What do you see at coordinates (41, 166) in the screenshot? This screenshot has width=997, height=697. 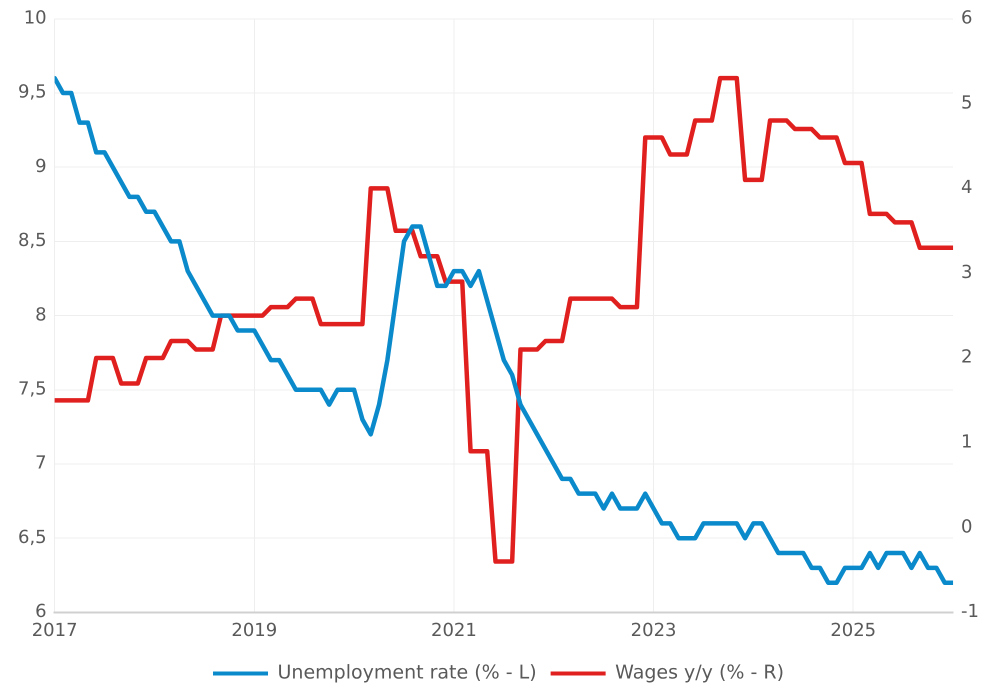 I see `y-tick-label: 9` at bounding box center [41, 166].